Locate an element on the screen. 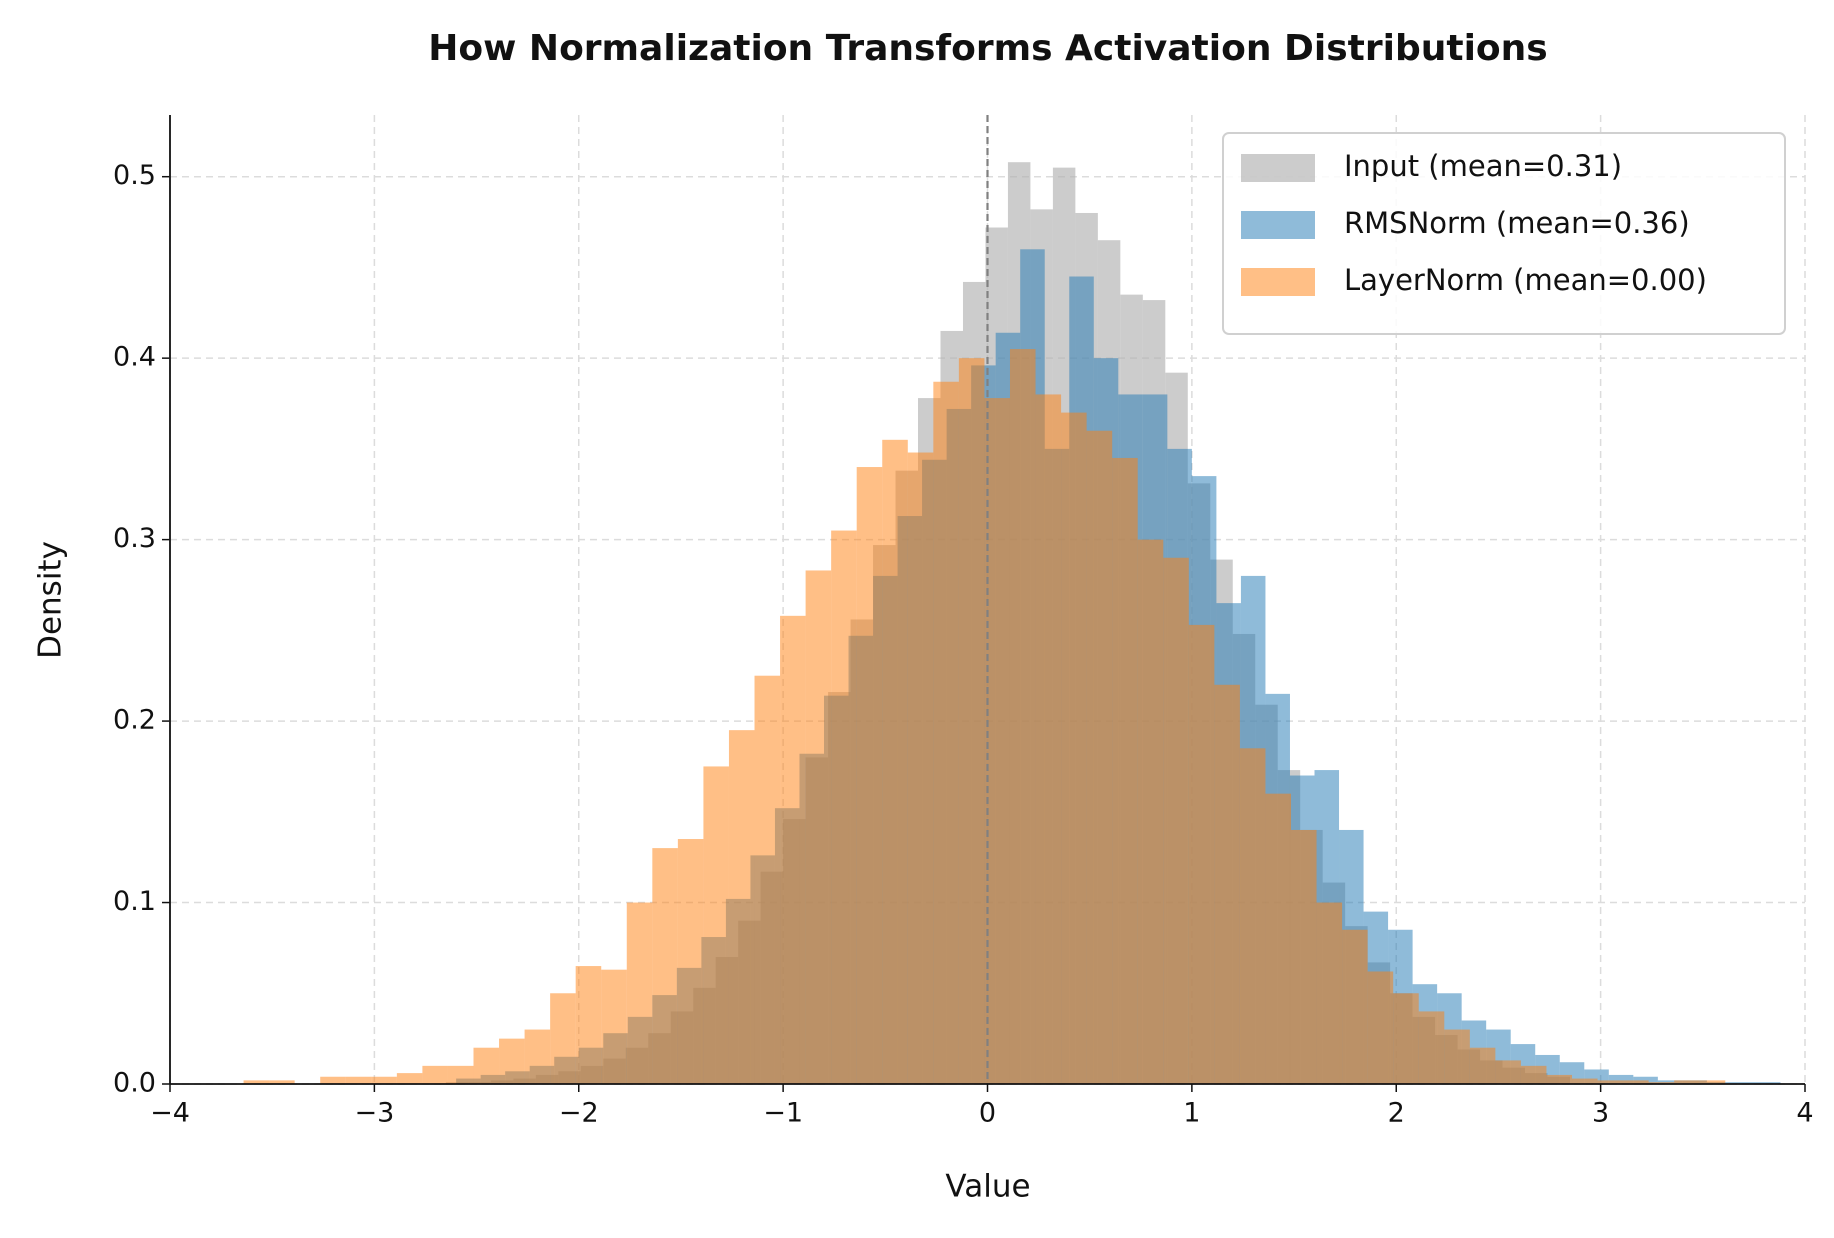 This screenshot has height=1238, width=1834. legend-label: LayerNorm (mean=0.00) is located at coordinates (1525, 280).